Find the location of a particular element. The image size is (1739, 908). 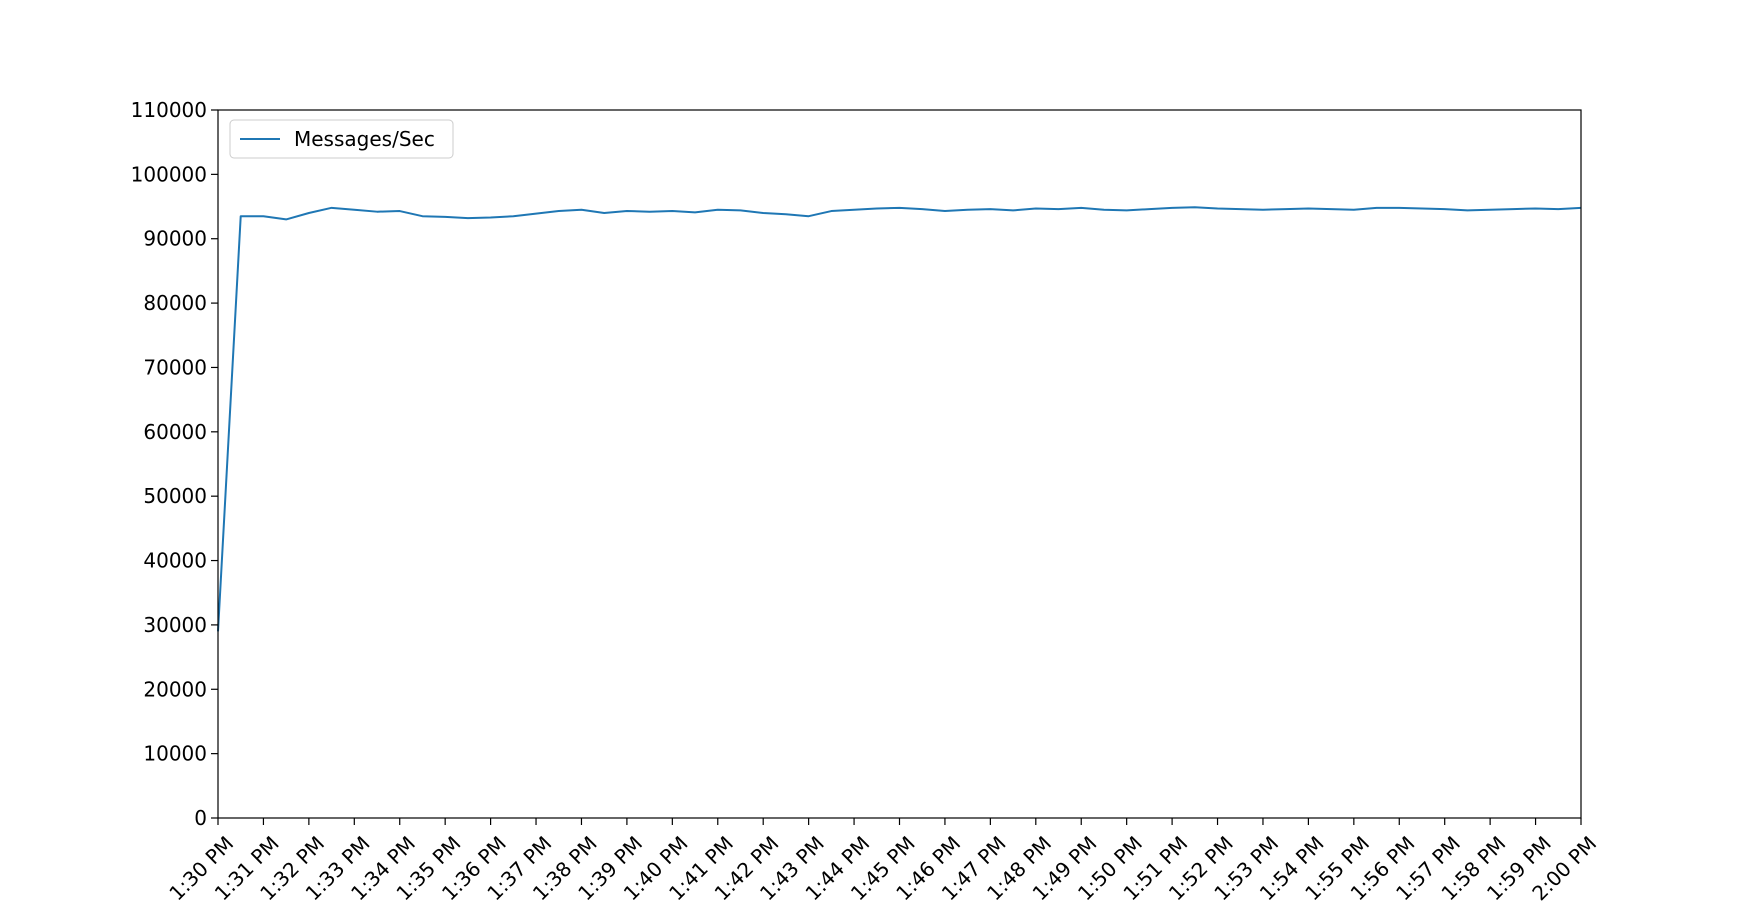

y-tick-label: 20000 is located at coordinates (175, 689).